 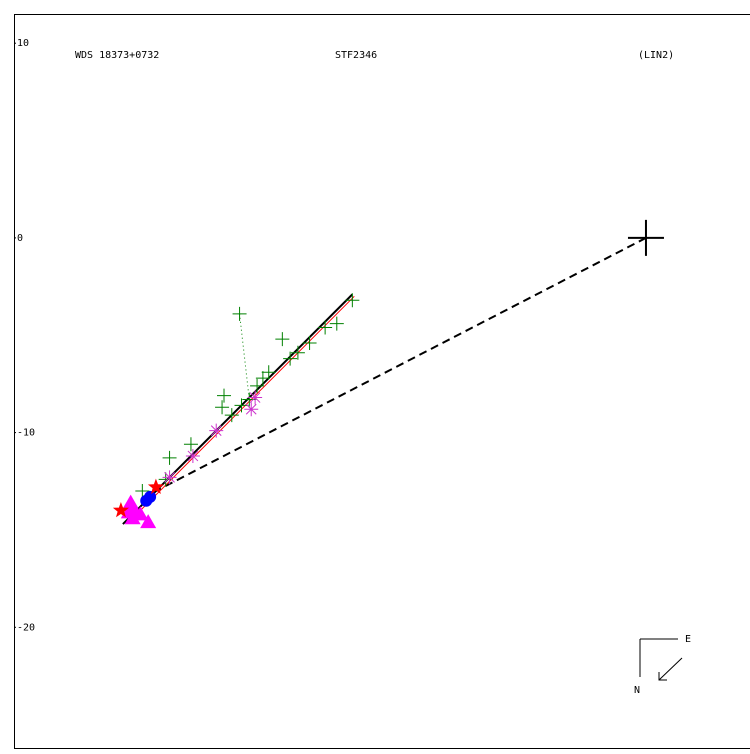 I want to click on origin-cross, so click(x=646, y=238).